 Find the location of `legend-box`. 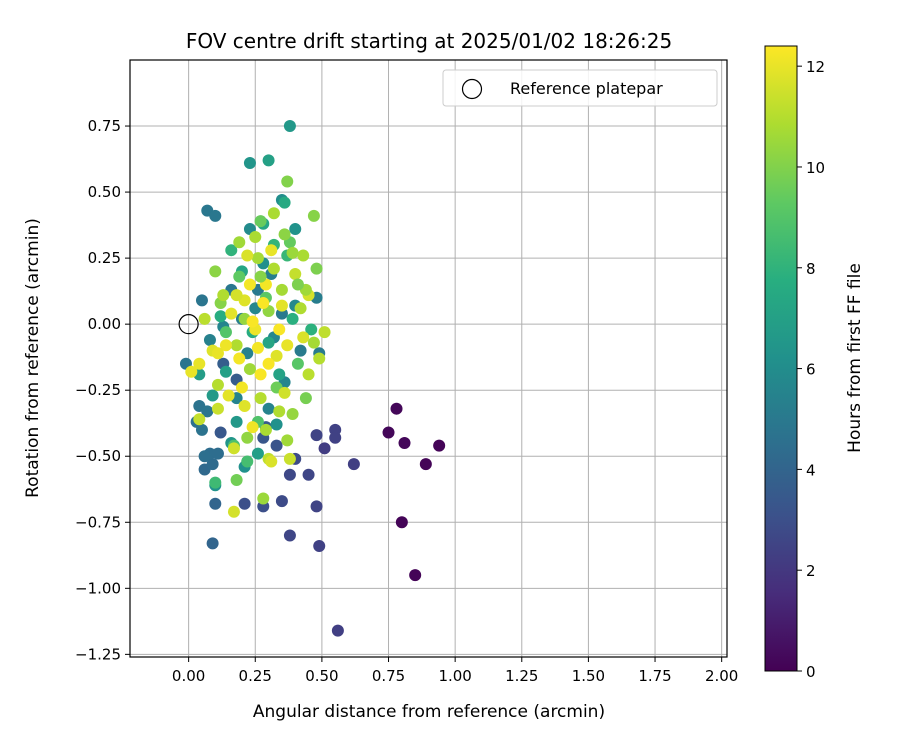

legend-box is located at coordinates (580, 88).